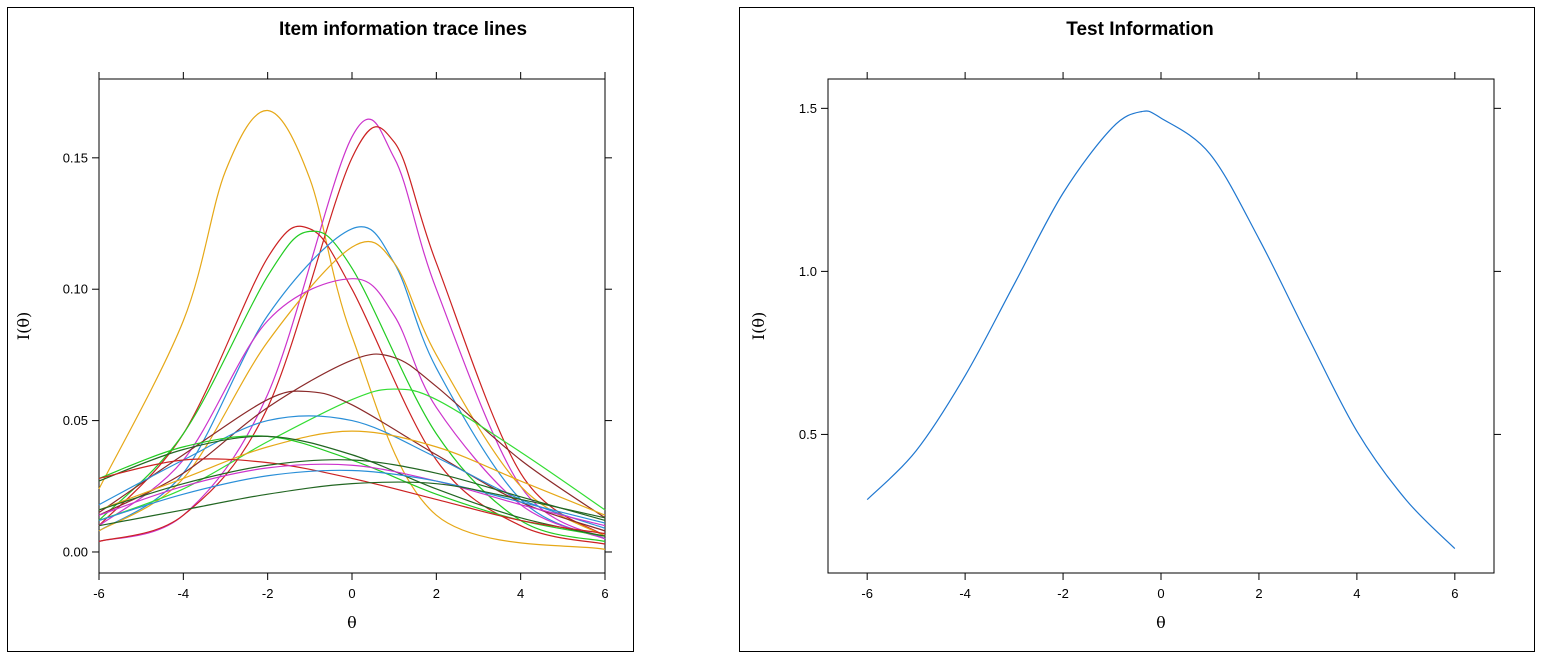  I want to click on y-tick-label: 0.00, so click(75, 551).